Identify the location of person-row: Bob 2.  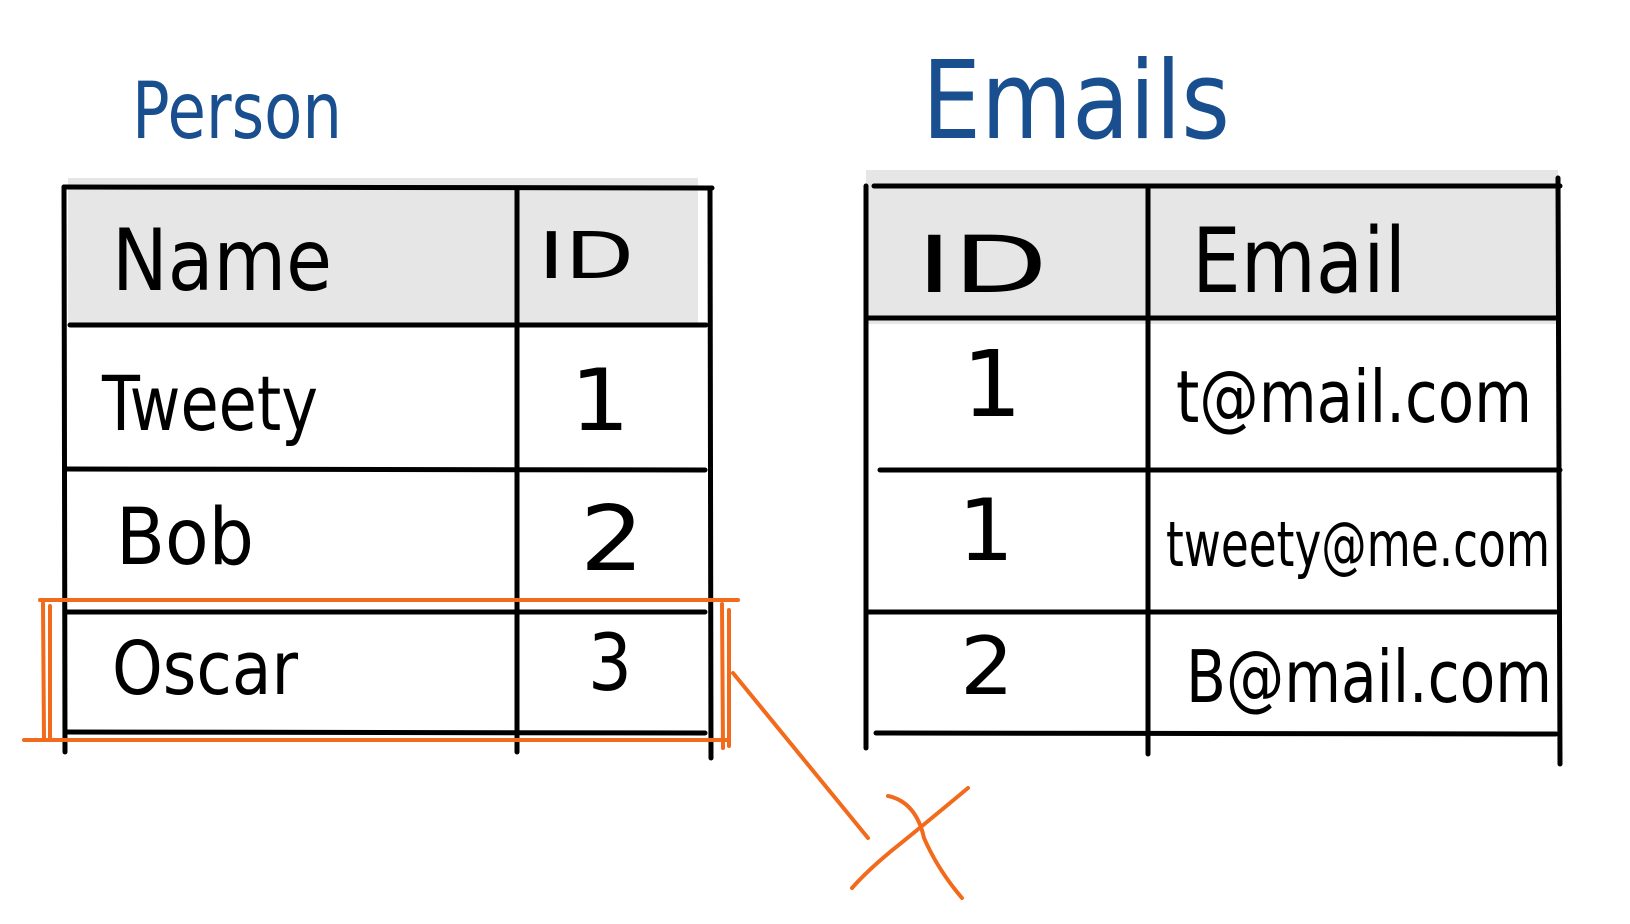
(380, 539).